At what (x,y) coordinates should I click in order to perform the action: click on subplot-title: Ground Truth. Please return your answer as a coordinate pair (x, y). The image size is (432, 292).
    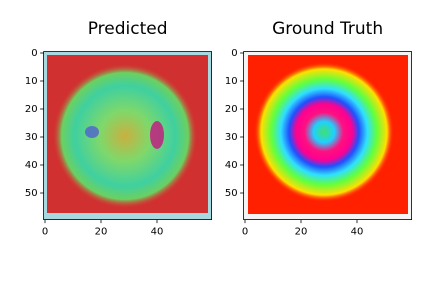
    Looking at the image, I should click on (327, 29).